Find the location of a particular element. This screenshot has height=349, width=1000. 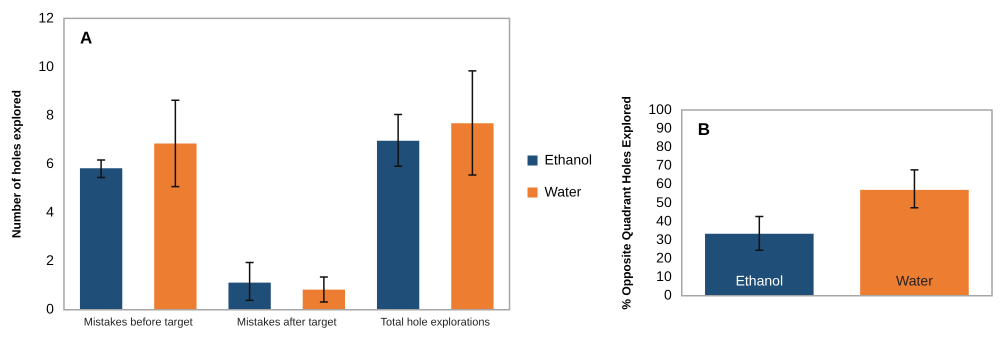

x-tick-label: Total hole explorations is located at coordinates (435, 322).